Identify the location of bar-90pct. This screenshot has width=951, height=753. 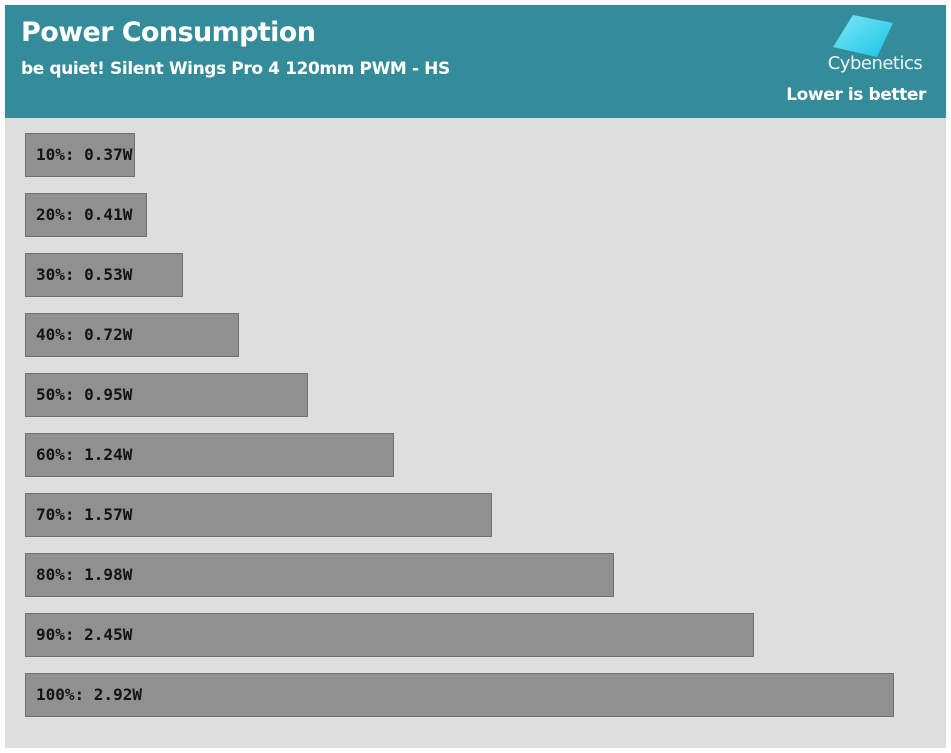
(389, 635).